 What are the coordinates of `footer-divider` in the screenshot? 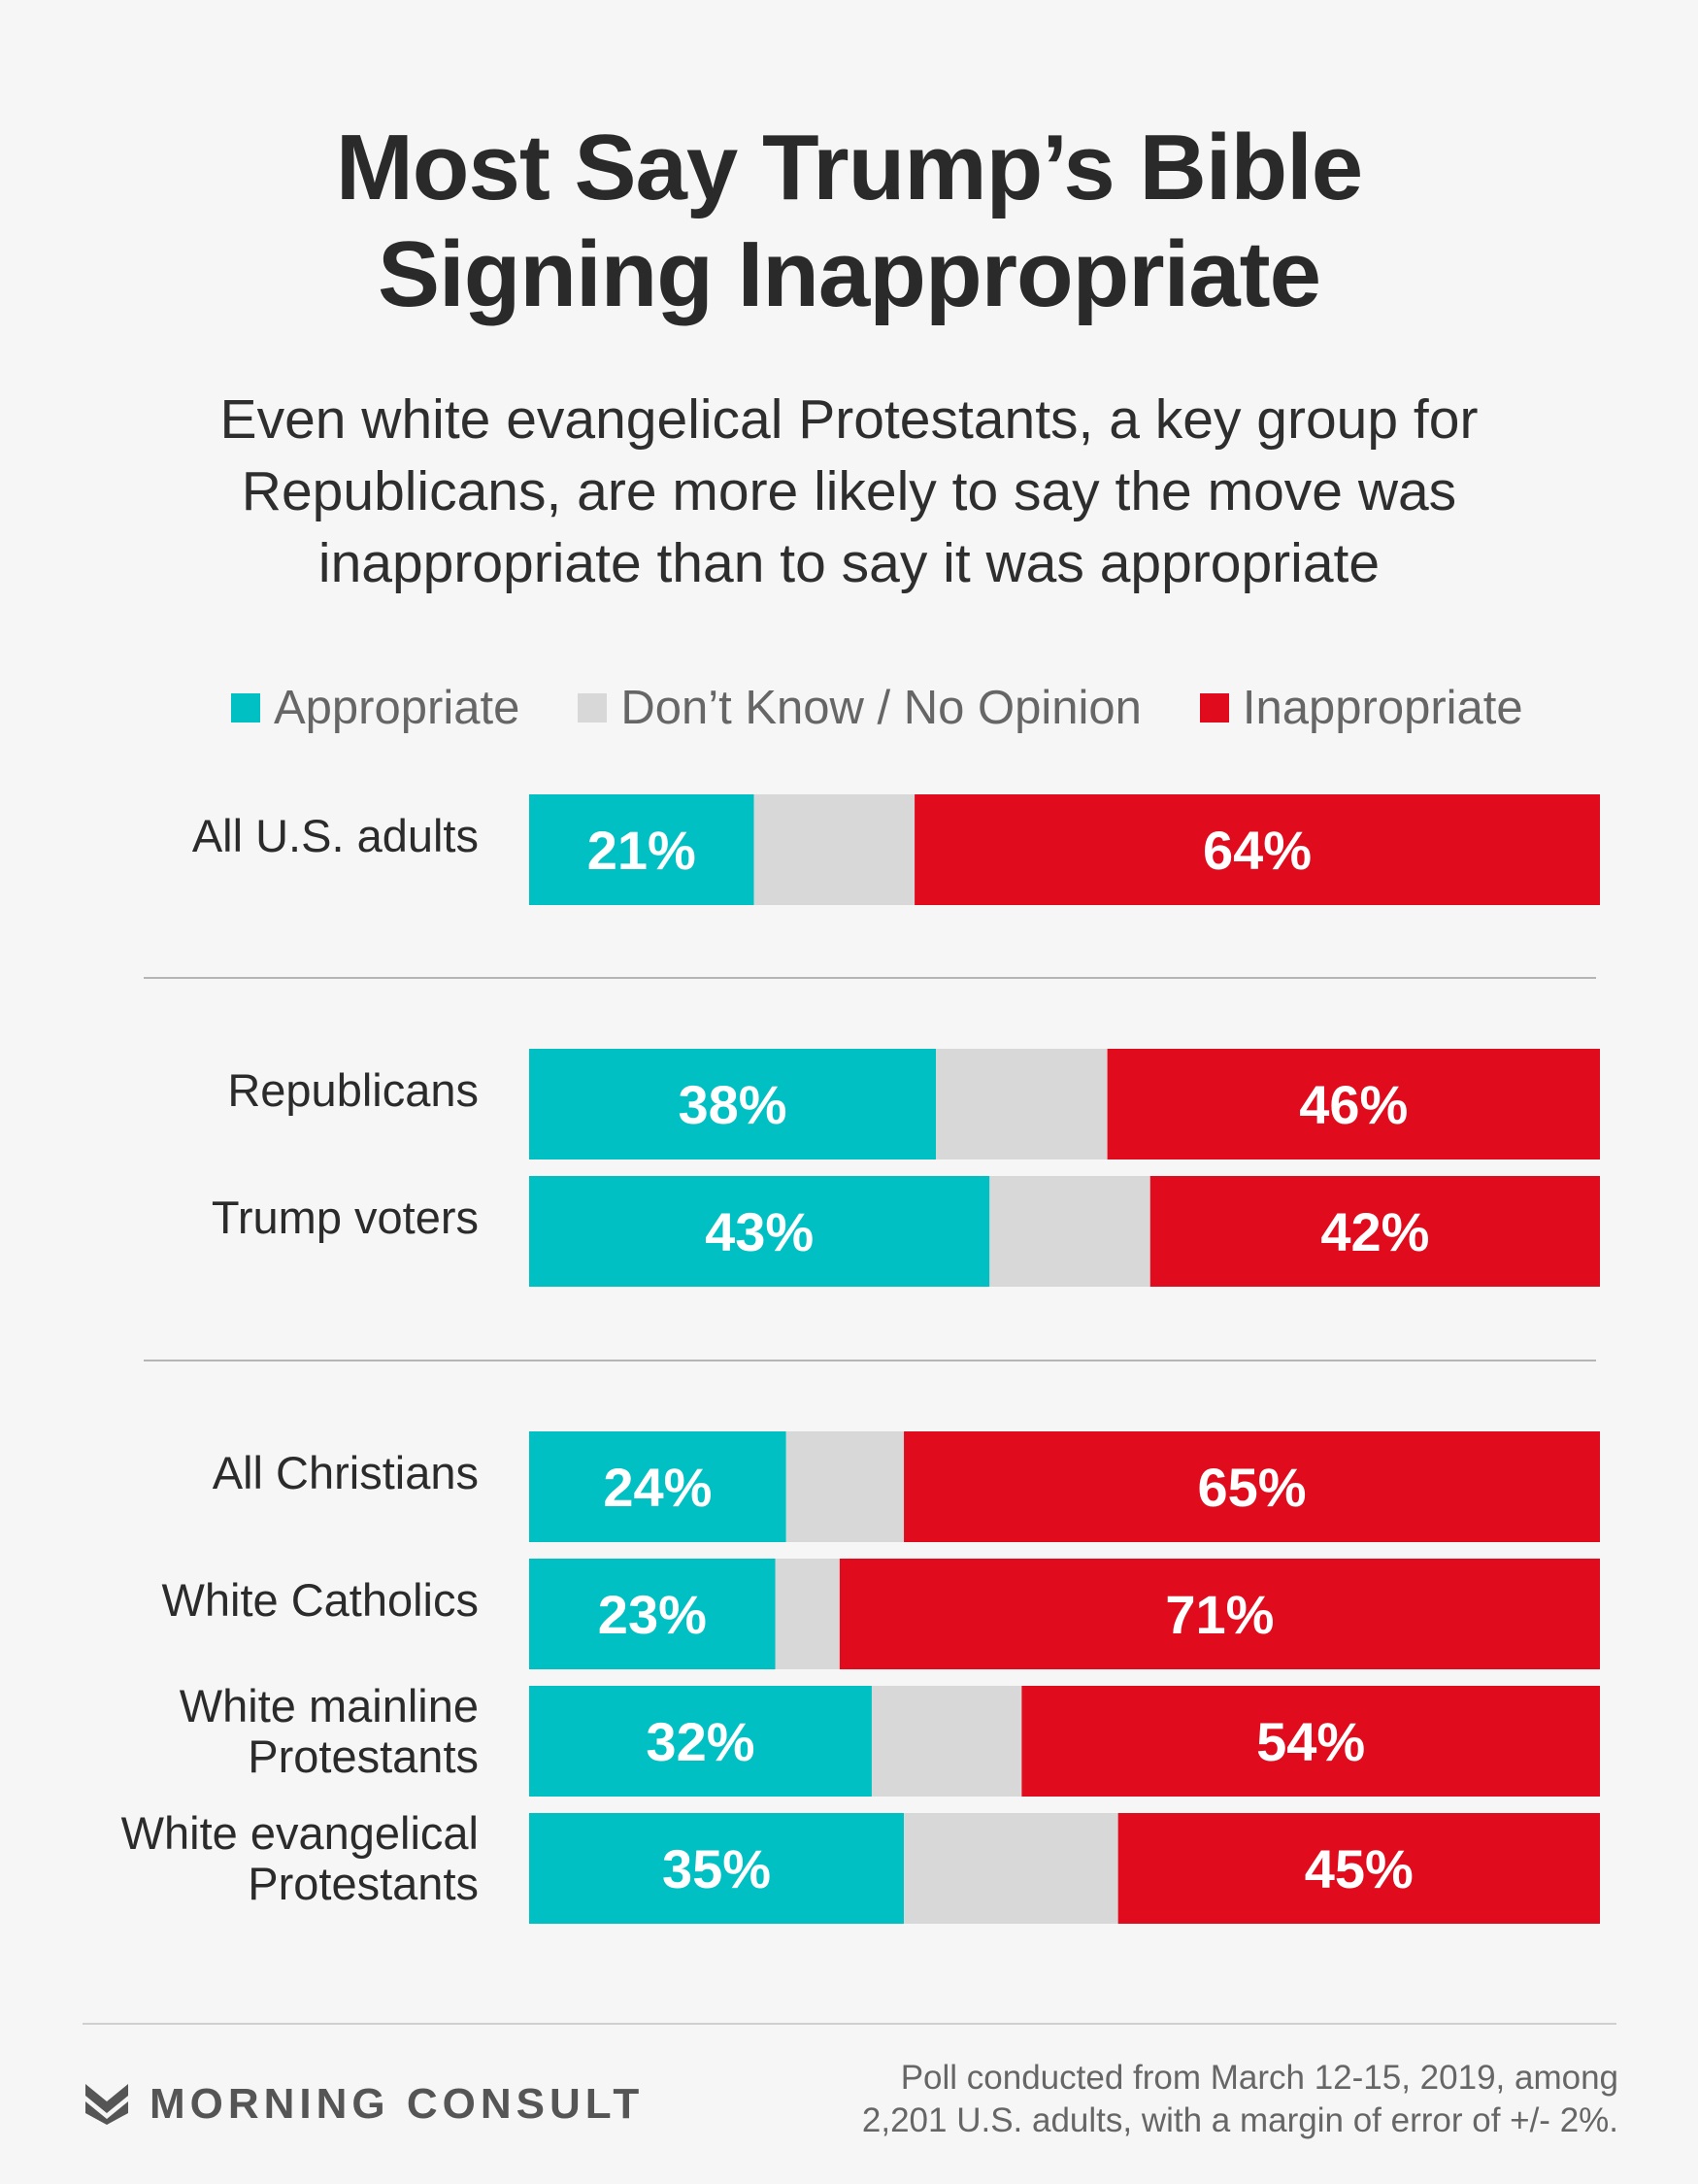 It's located at (849, 2024).